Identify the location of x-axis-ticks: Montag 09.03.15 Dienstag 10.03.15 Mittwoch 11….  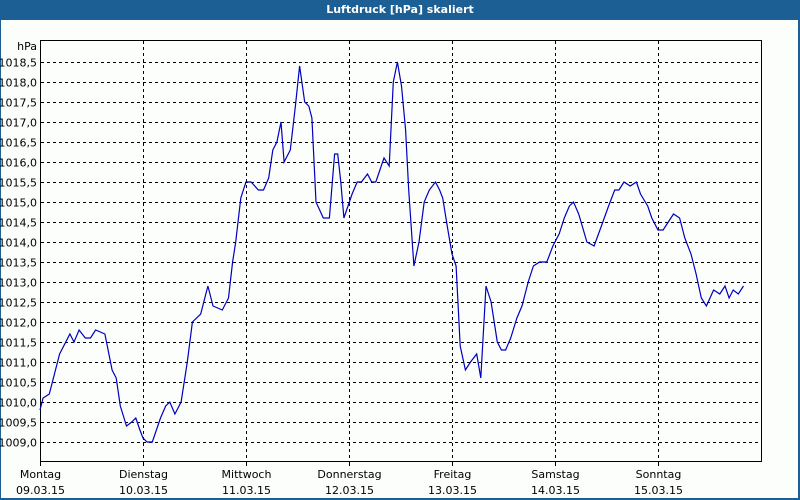
(349, 479).